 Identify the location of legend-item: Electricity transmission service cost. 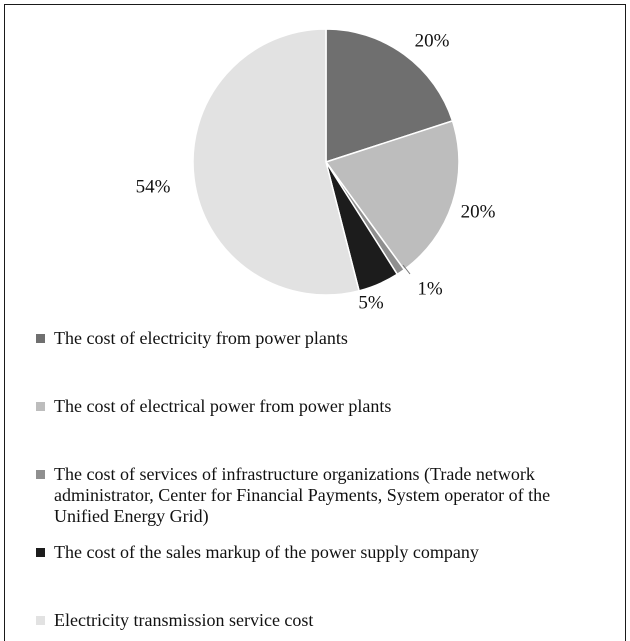
(316, 620).